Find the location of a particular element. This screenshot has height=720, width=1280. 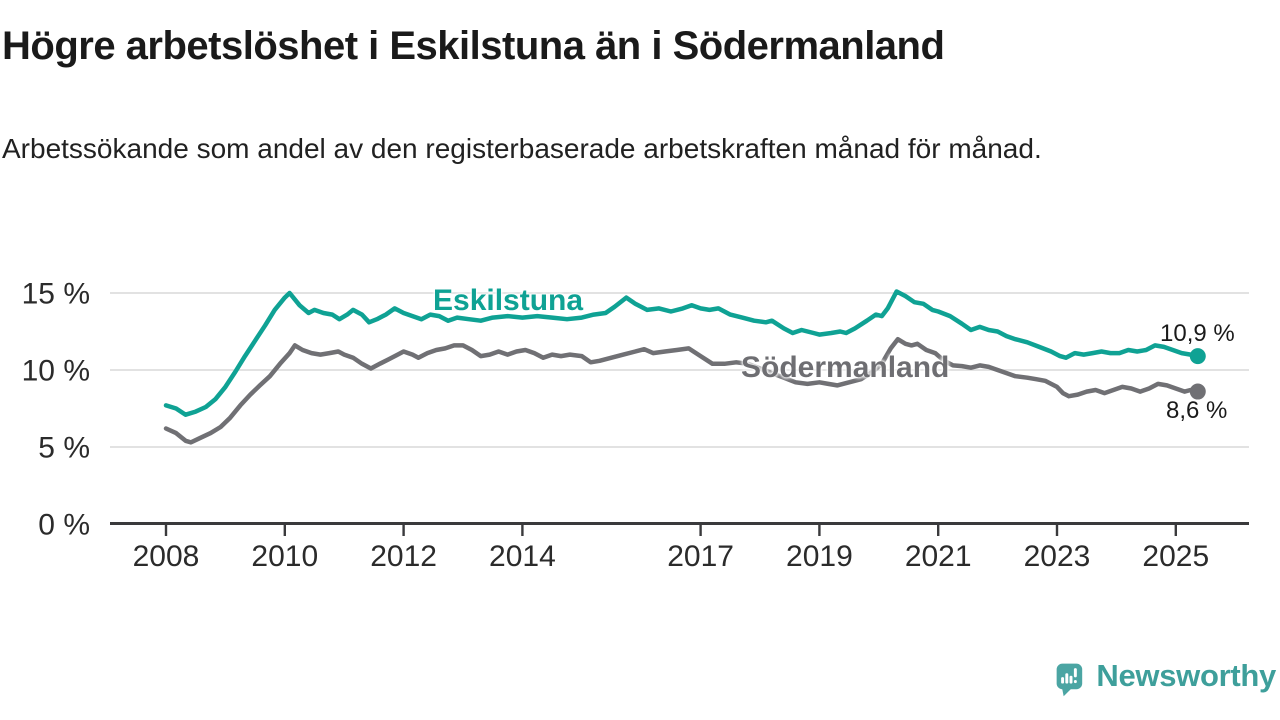

x-tick-label: 2019 is located at coordinates (819, 556).